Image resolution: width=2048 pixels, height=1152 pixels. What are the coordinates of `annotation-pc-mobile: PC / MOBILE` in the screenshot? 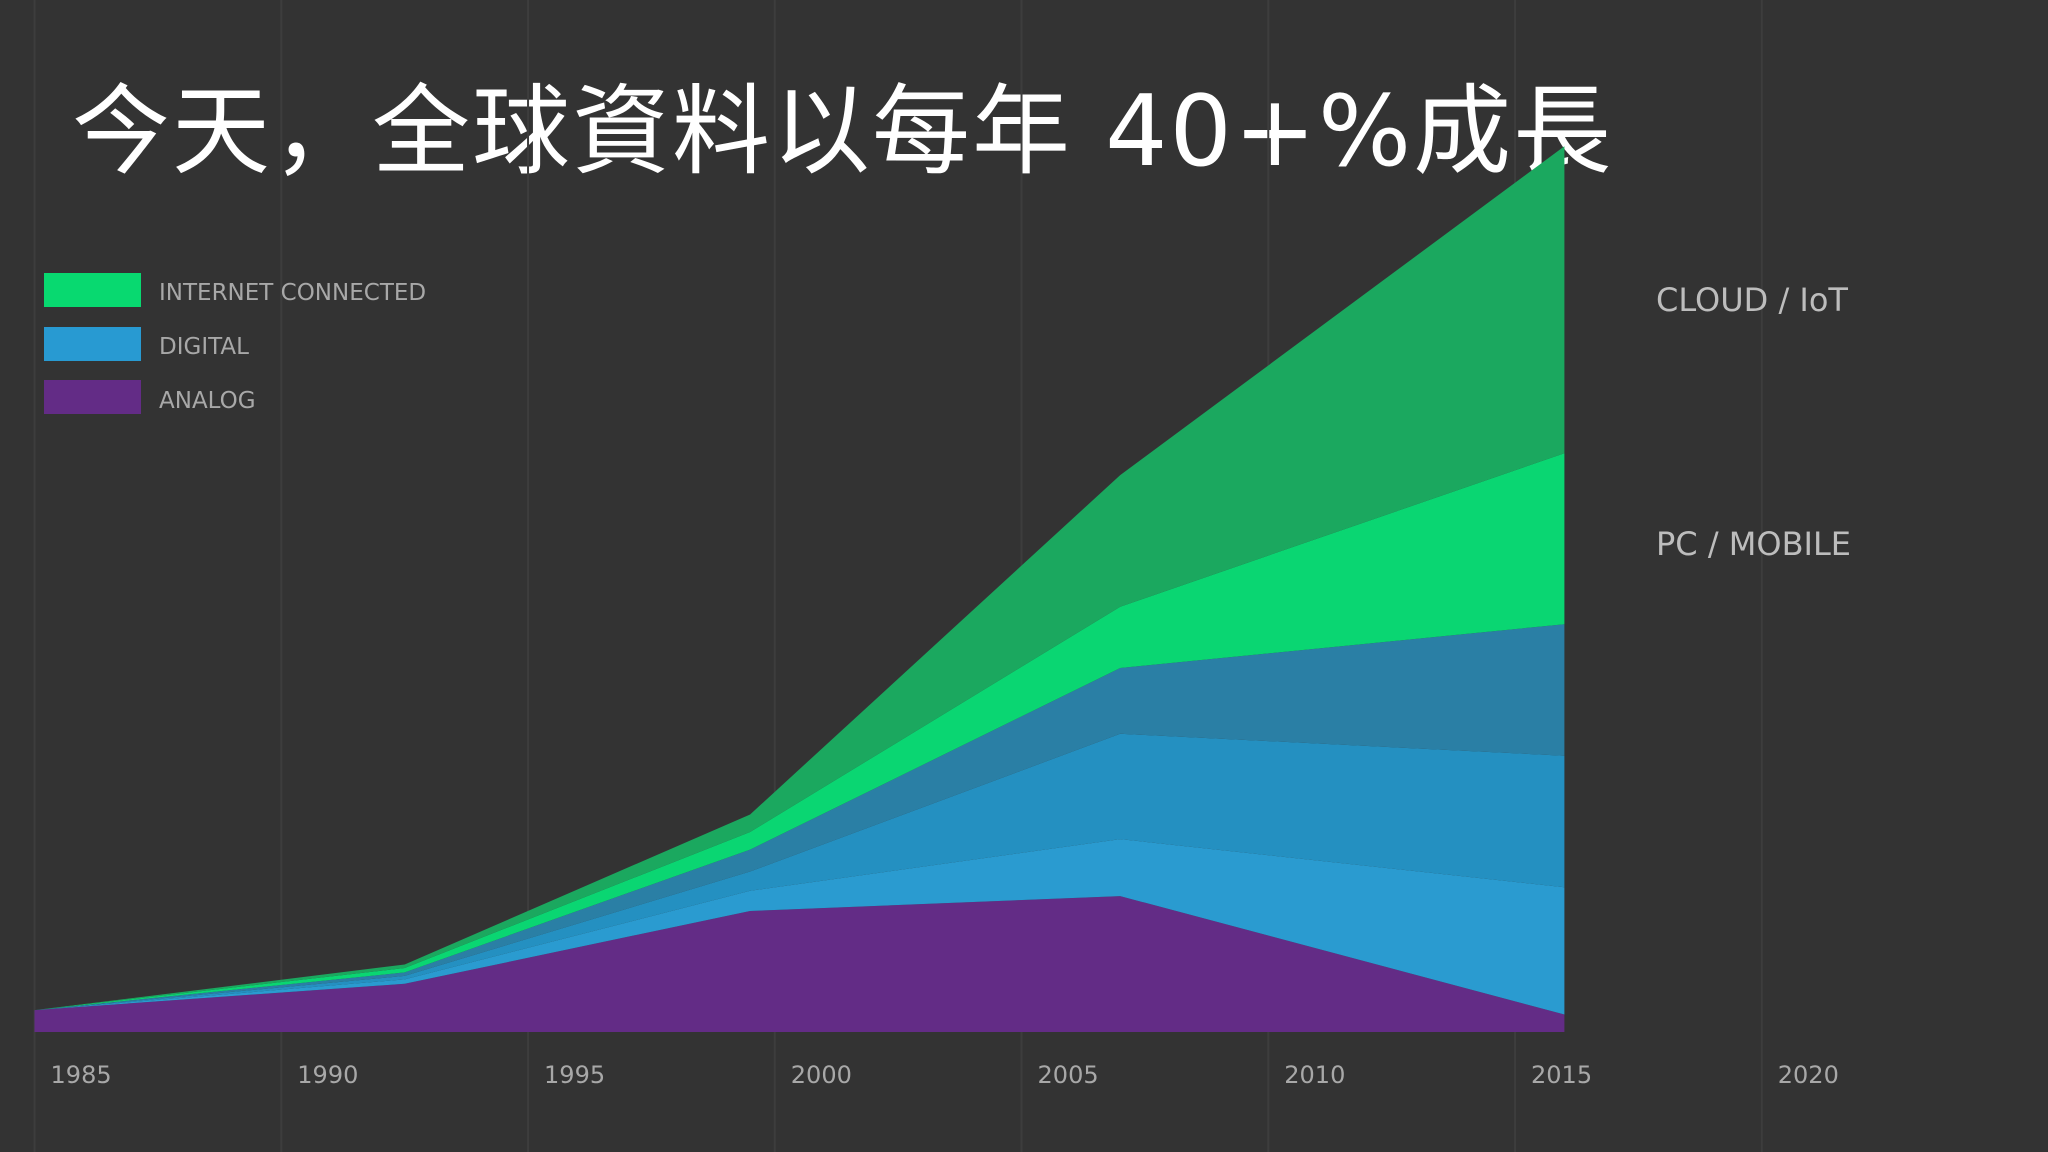 It's located at (1753, 544).